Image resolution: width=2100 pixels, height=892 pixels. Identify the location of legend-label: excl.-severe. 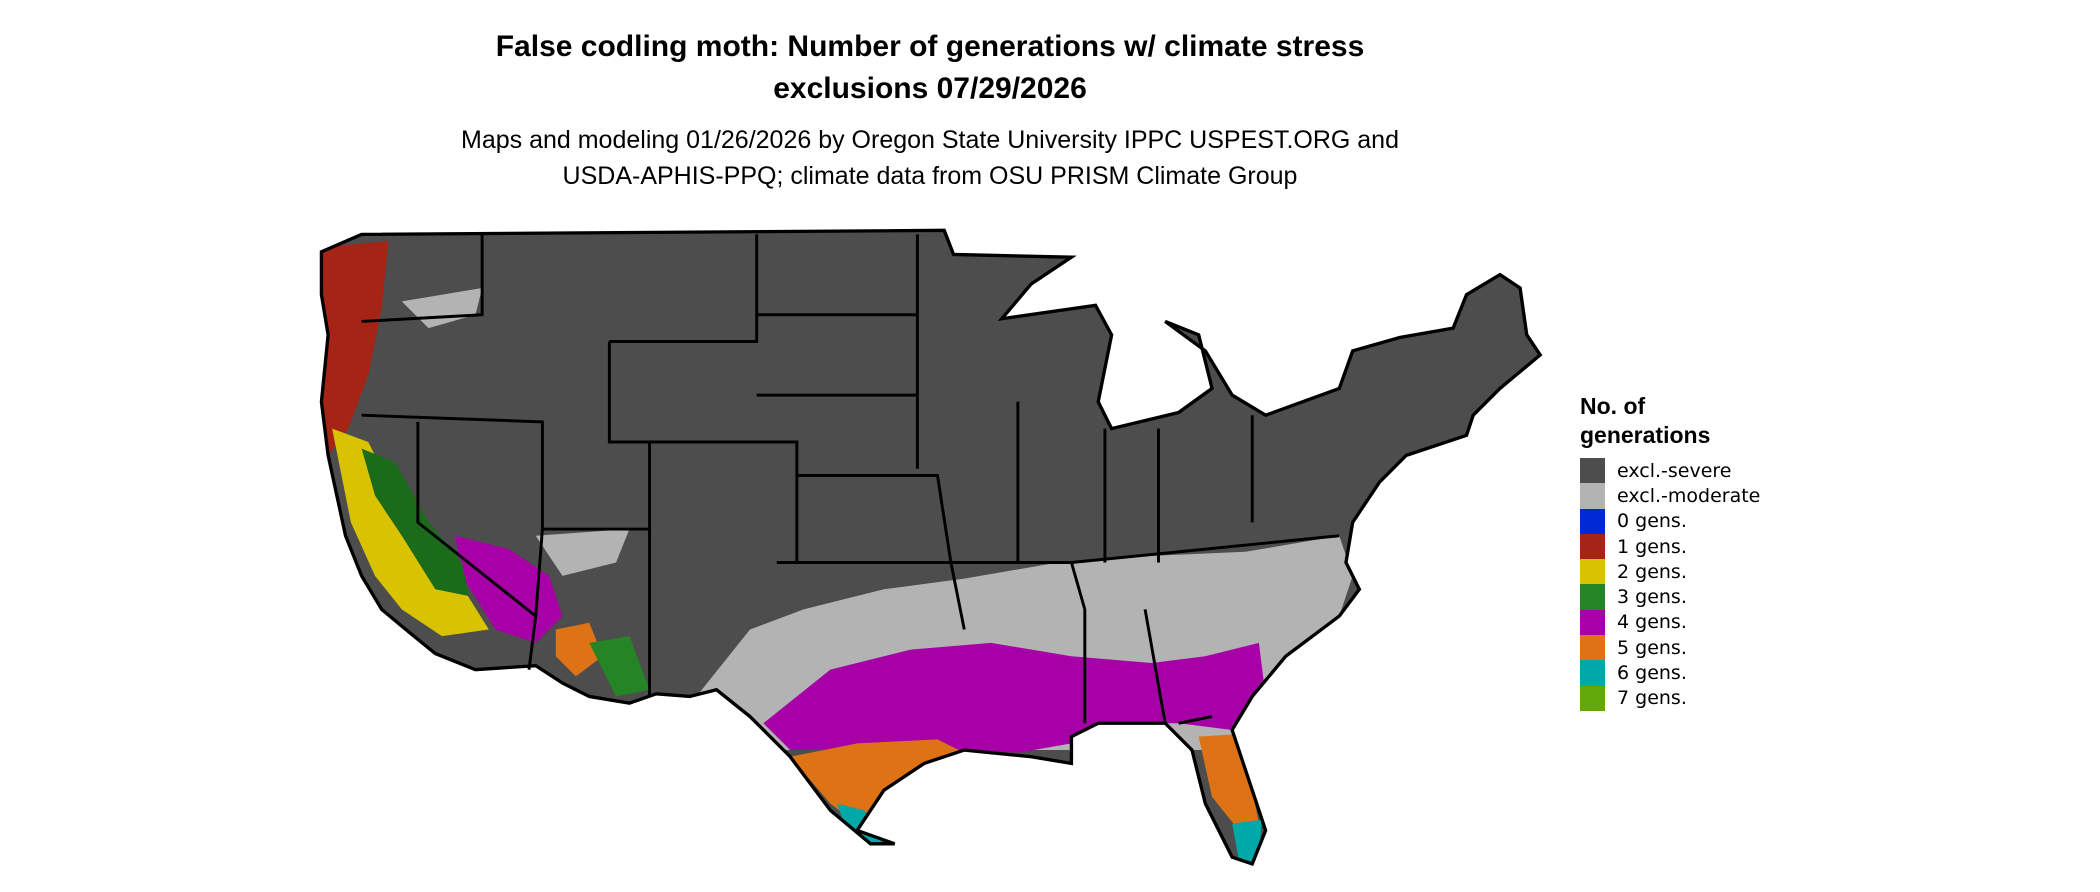
(1674, 470).